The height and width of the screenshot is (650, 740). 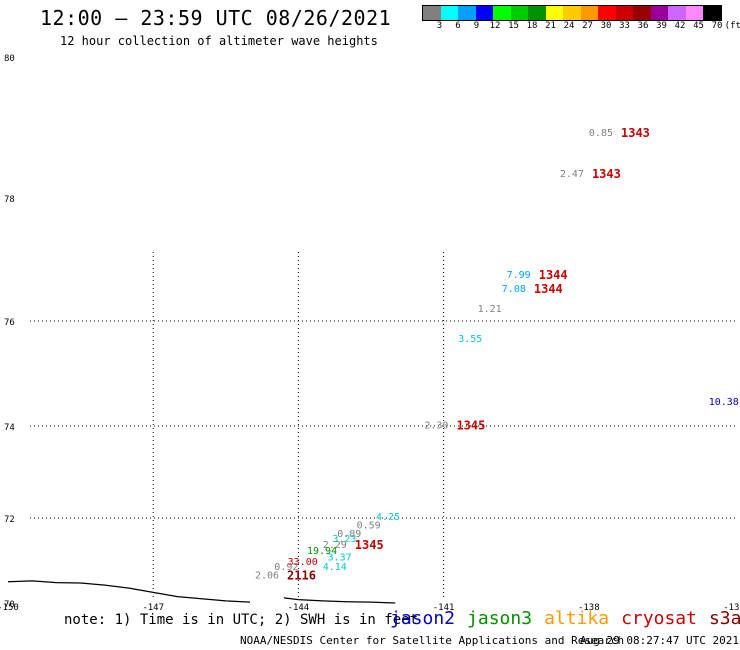 I want to click on legend-label: 30, so click(x=606, y=26).